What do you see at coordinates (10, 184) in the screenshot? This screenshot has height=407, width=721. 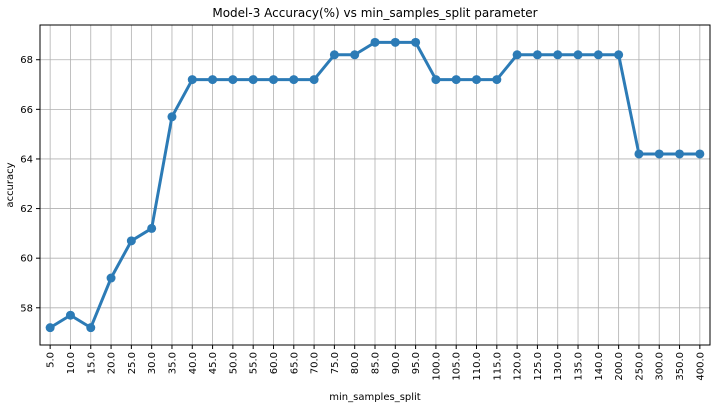 I see `y-axis-label: accuracy` at bounding box center [10, 184].